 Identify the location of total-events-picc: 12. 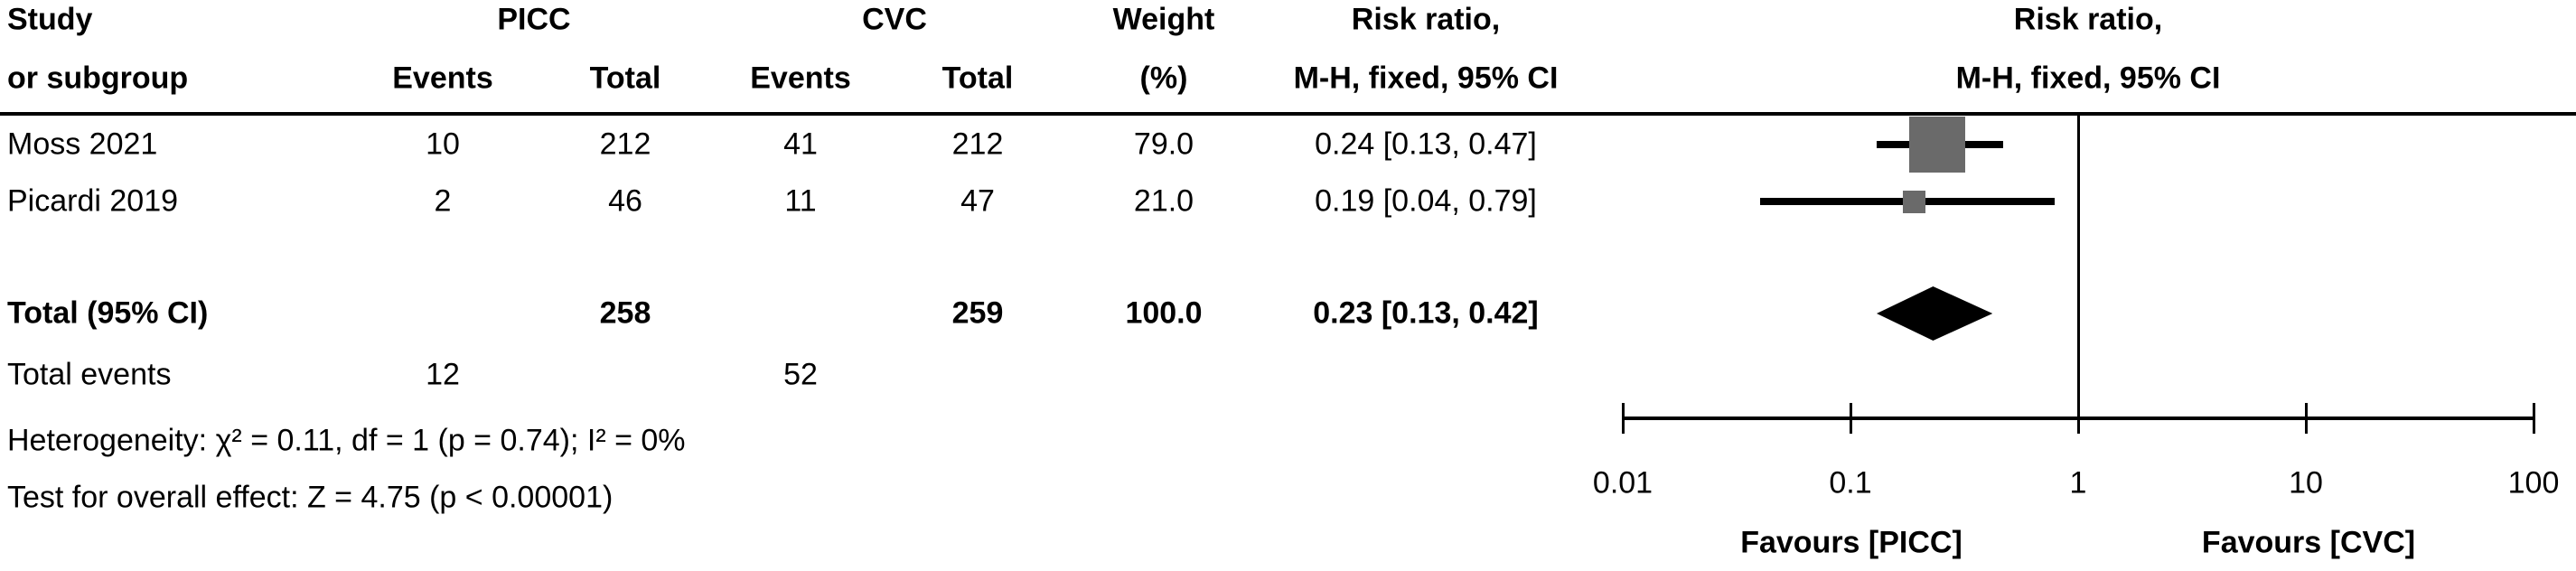
(443, 374).